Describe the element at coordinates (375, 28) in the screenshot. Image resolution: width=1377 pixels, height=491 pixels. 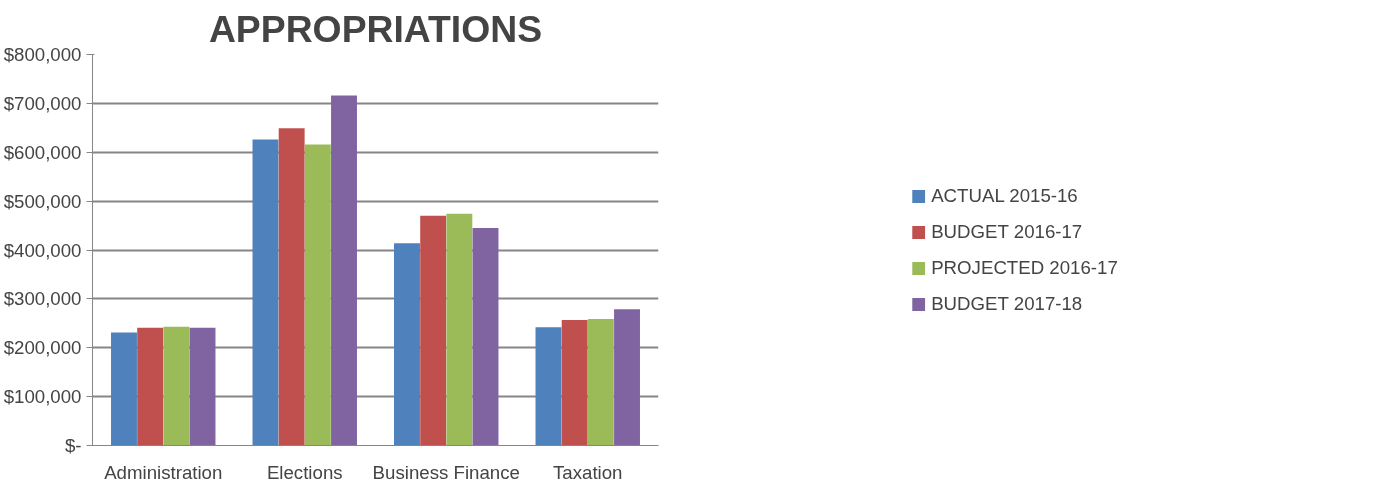
I see `chart-title: APPROPRIATIONS` at that location.